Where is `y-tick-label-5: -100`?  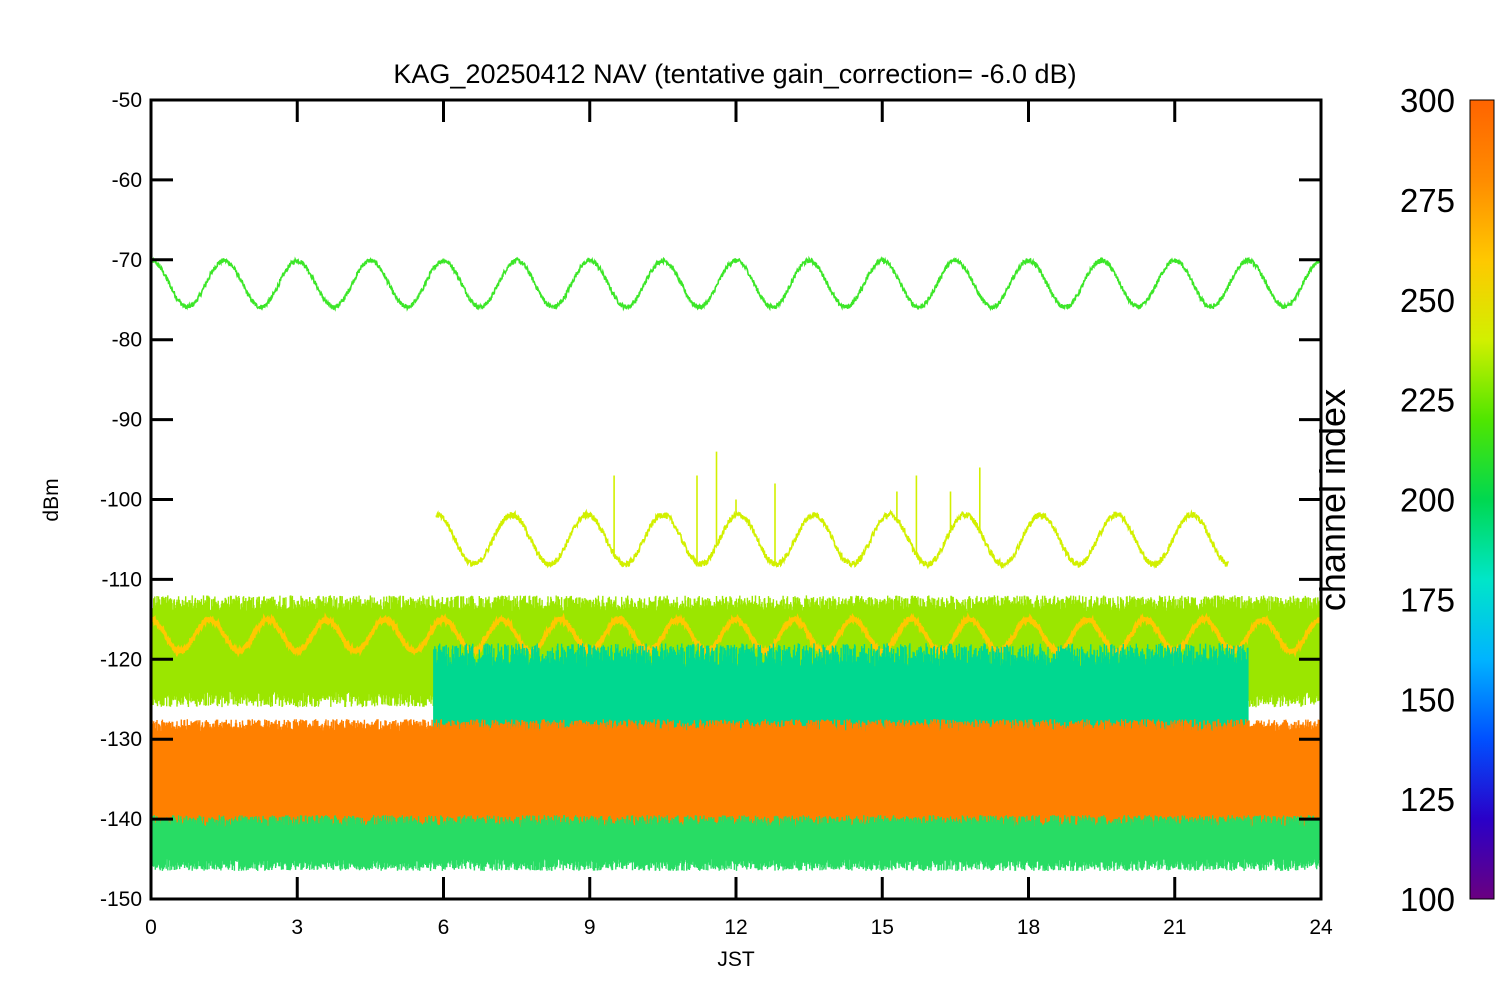 y-tick-label-5: -100 is located at coordinates (121, 500).